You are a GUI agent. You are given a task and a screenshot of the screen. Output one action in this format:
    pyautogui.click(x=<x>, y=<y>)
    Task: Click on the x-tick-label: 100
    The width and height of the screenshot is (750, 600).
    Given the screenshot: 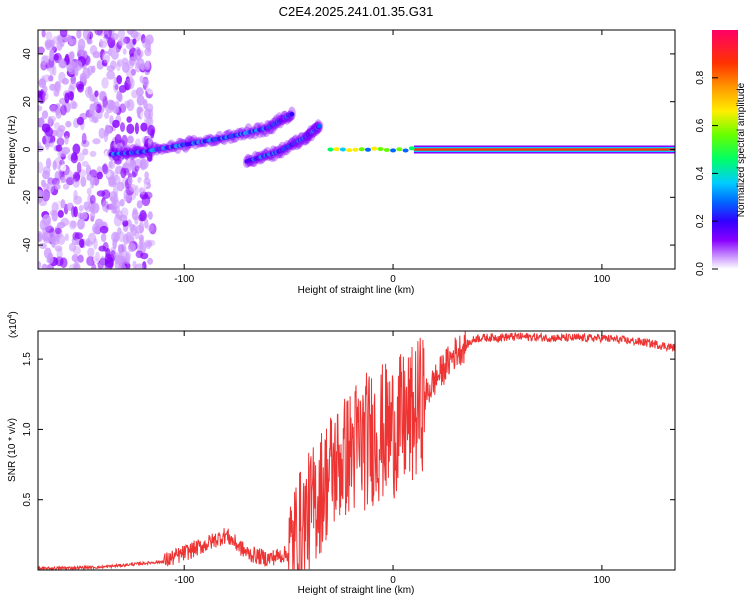 What is the action you would take?
    pyautogui.click(x=602, y=279)
    